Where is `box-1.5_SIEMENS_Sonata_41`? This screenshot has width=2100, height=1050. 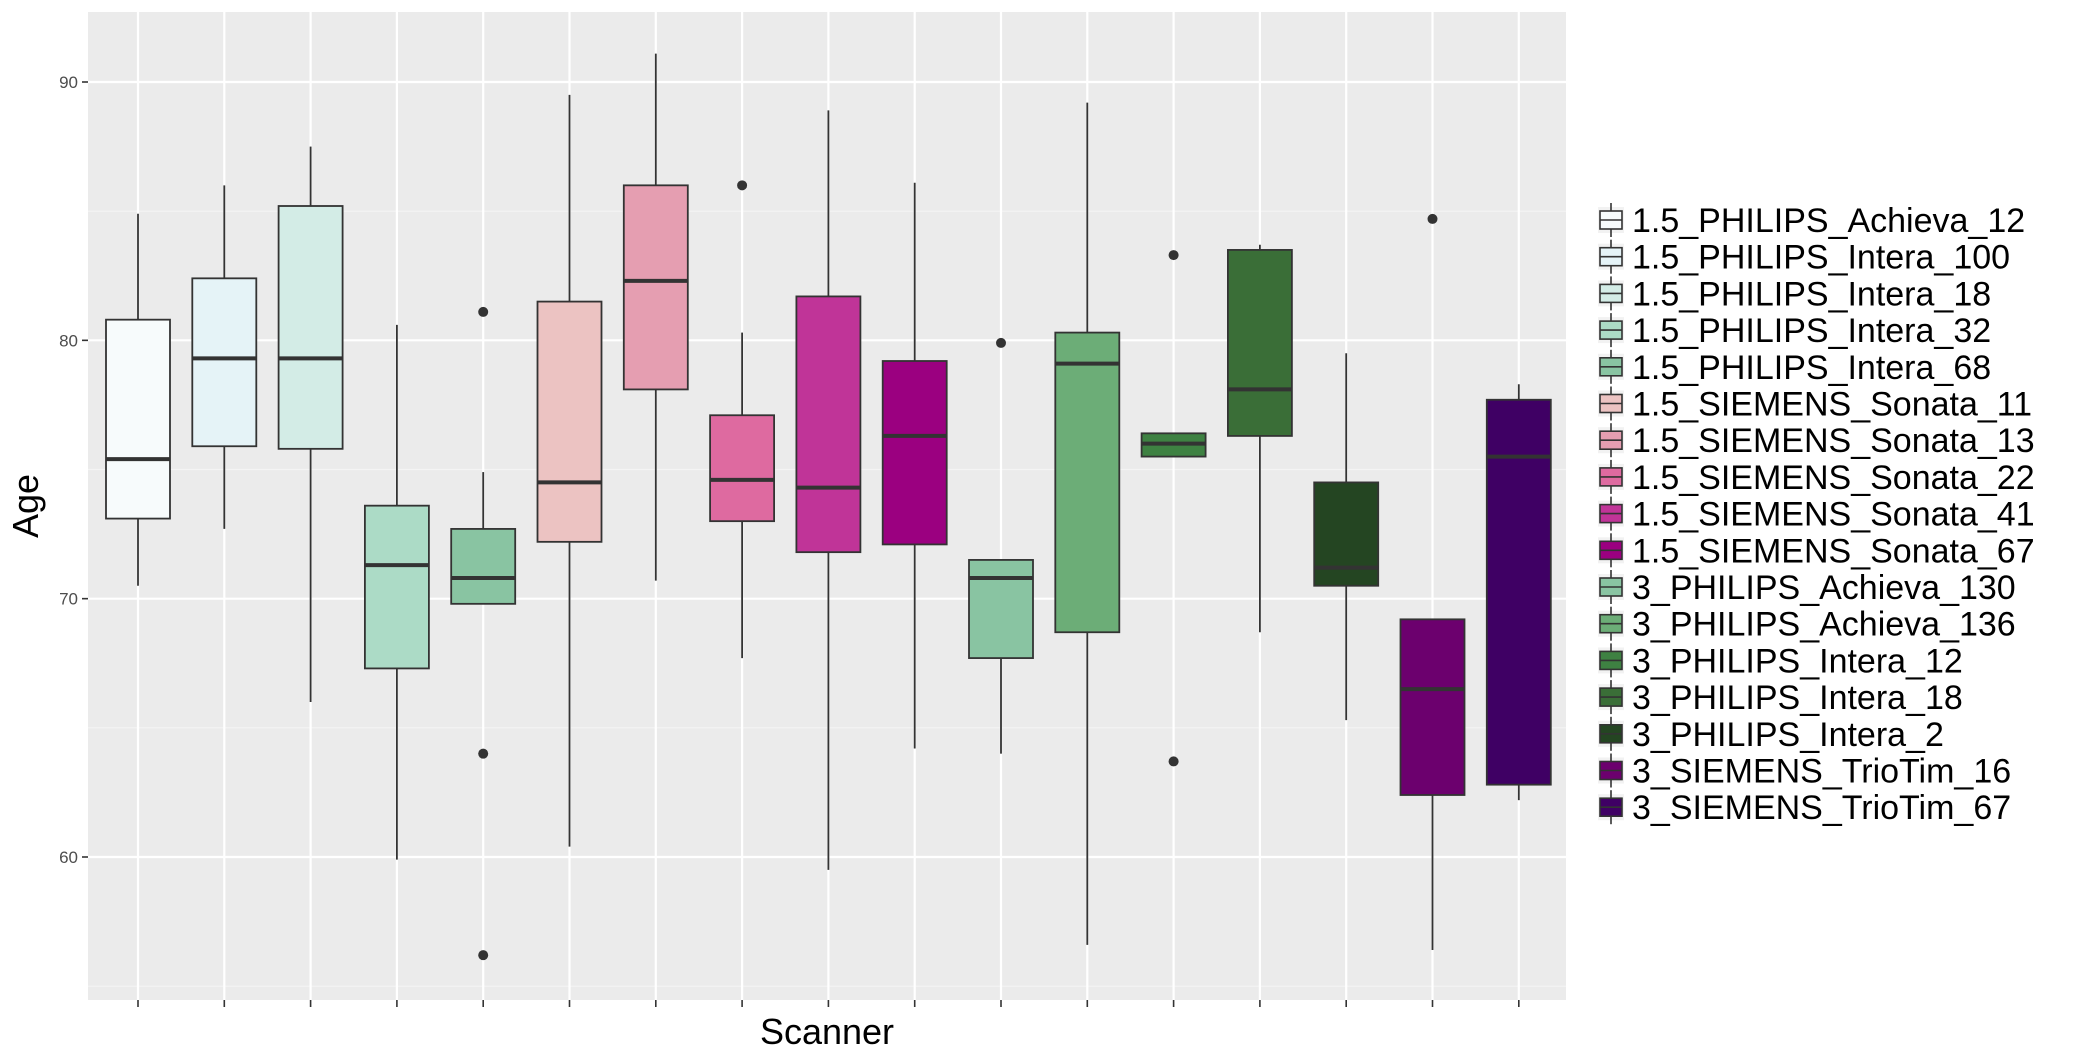
box-1.5_SIEMENS_Sonata_41 is located at coordinates (828, 490).